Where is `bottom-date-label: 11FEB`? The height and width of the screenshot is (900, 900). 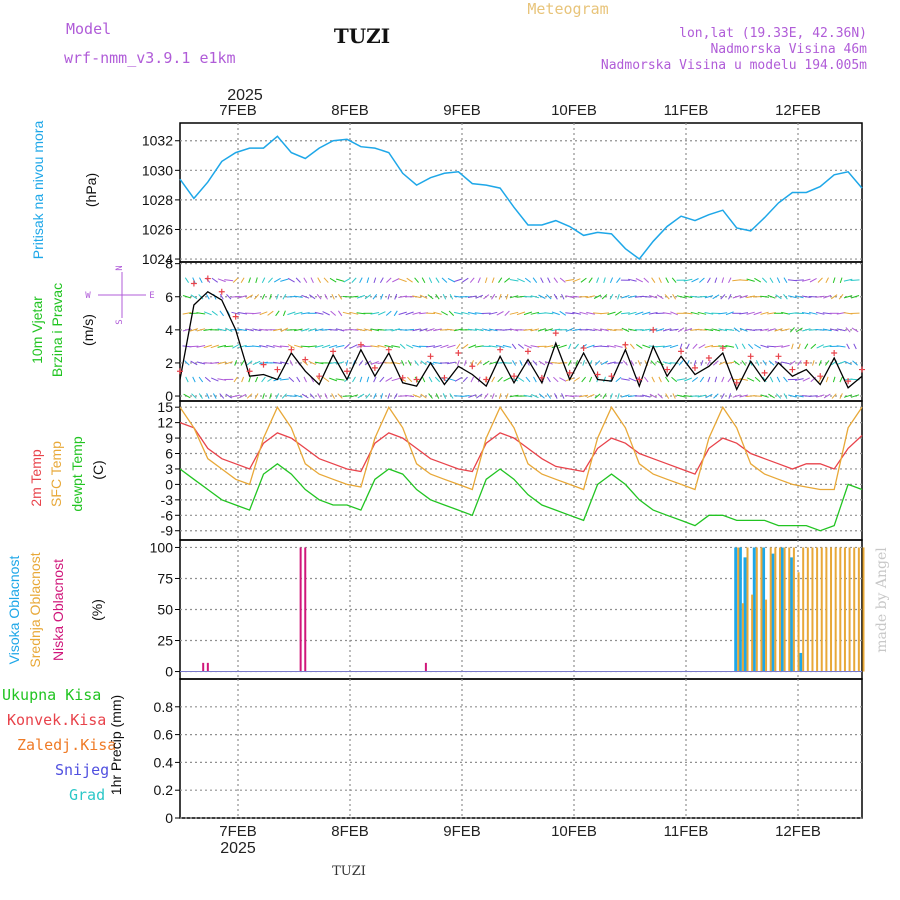 bottom-date-label: 11FEB is located at coordinates (686, 831).